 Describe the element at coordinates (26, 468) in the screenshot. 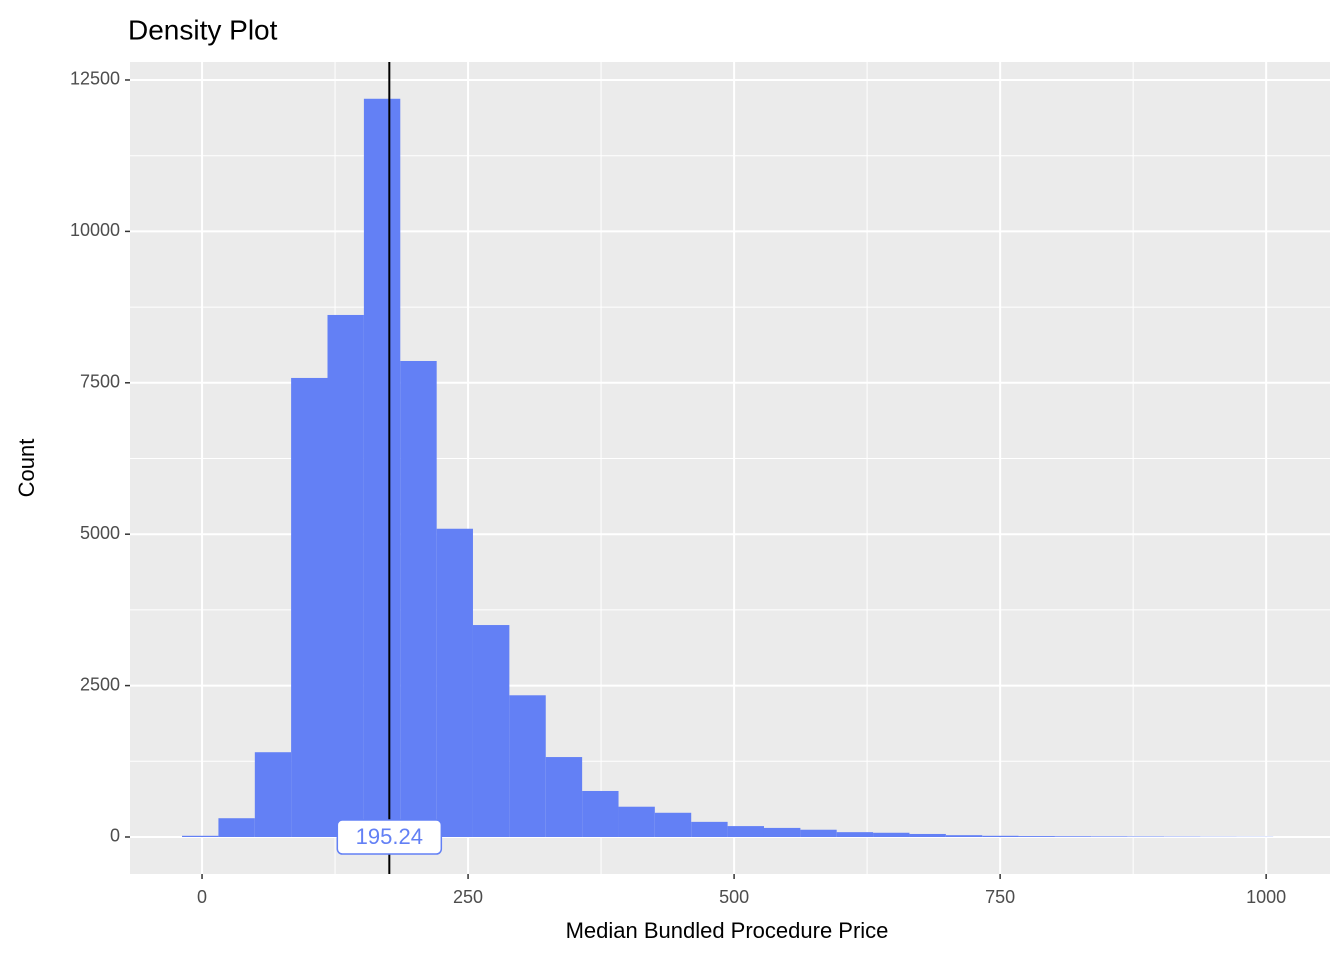

I see `y-axis-label: Count` at that location.